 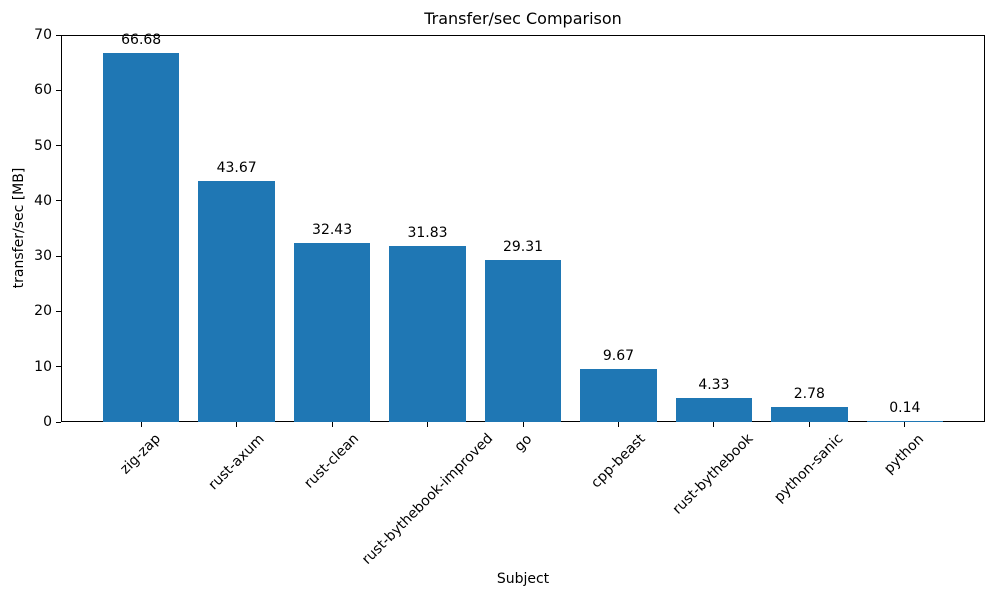 What do you see at coordinates (523, 18) in the screenshot?
I see `chart-title: Transfer/sec Comparison` at bounding box center [523, 18].